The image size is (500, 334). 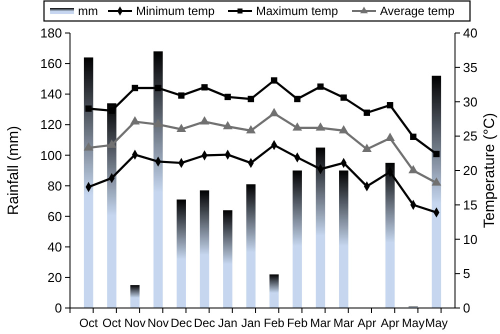 What do you see at coordinates (13, 171) in the screenshot?
I see `y-axis-title: Rainfall (mm)` at bounding box center [13, 171].